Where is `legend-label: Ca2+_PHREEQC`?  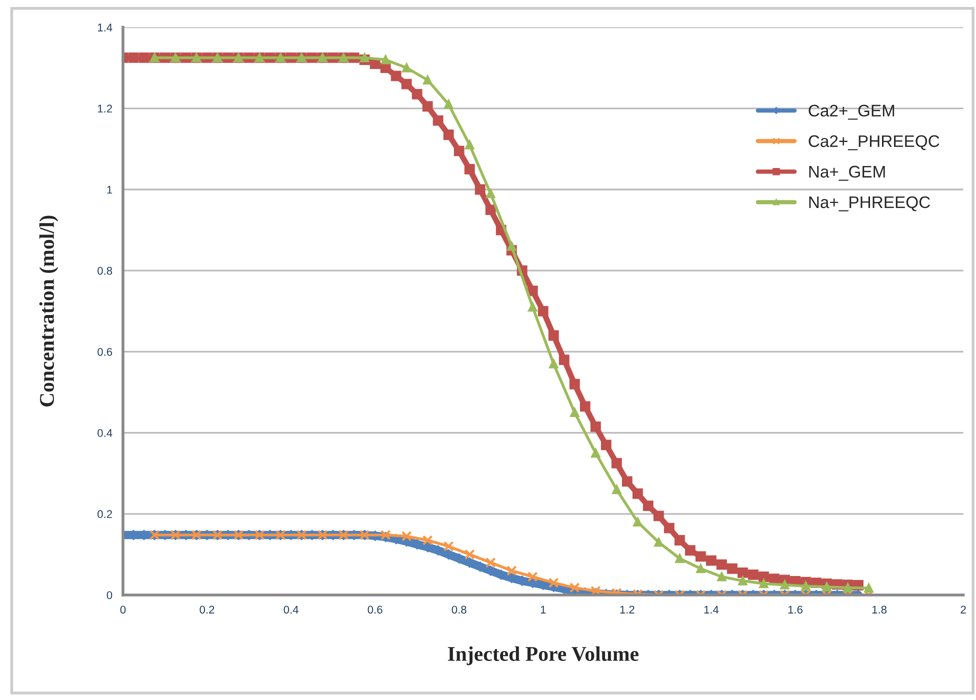
legend-label: Ca2+_PHREEQC is located at coordinates (874, 142).